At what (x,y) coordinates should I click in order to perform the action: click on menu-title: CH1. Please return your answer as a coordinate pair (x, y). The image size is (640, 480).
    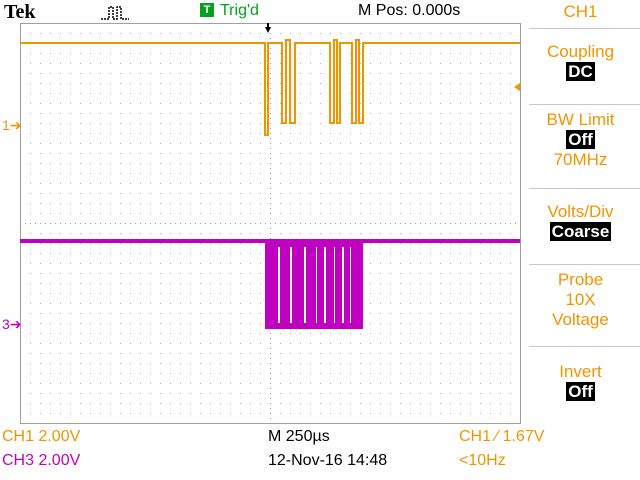
    Looking at the image, I should click on (580, 11).